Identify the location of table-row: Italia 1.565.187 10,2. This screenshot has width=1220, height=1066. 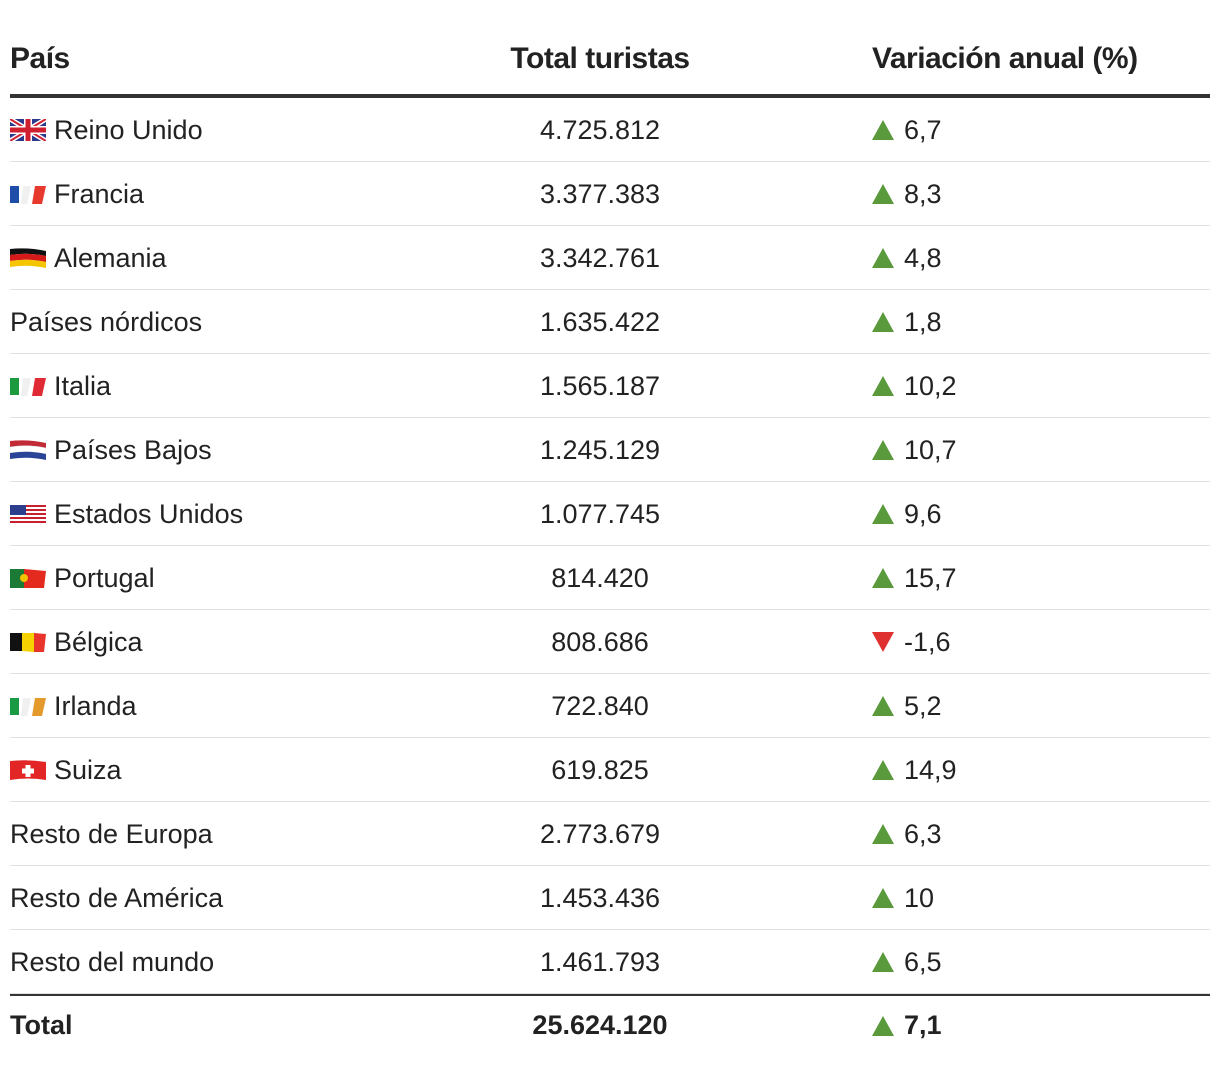
(610, 386).